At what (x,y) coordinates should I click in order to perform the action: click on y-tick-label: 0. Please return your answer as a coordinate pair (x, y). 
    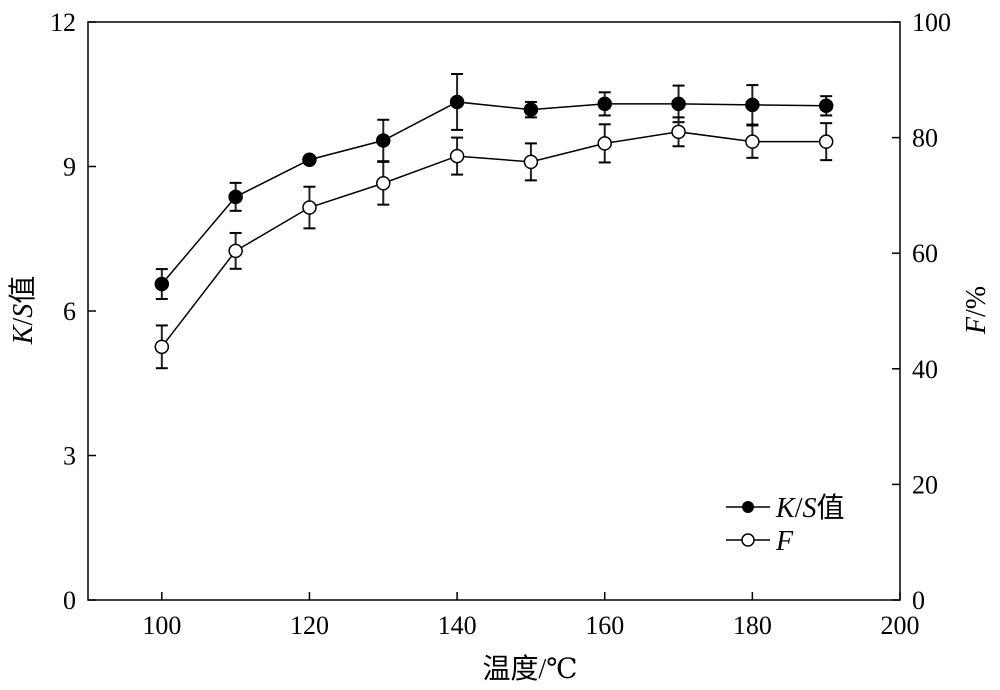
    Looking at the image, I should click on (69, 600).